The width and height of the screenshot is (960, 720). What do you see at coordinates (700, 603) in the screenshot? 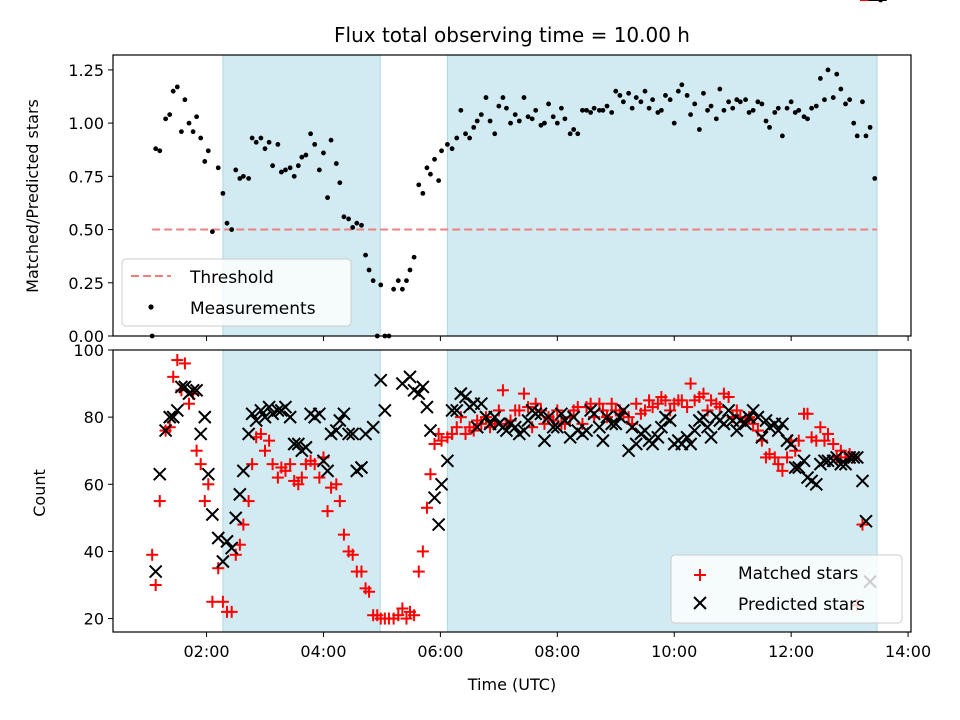
I see `legend-predicted-swatch` at bounding box center [700, 603].